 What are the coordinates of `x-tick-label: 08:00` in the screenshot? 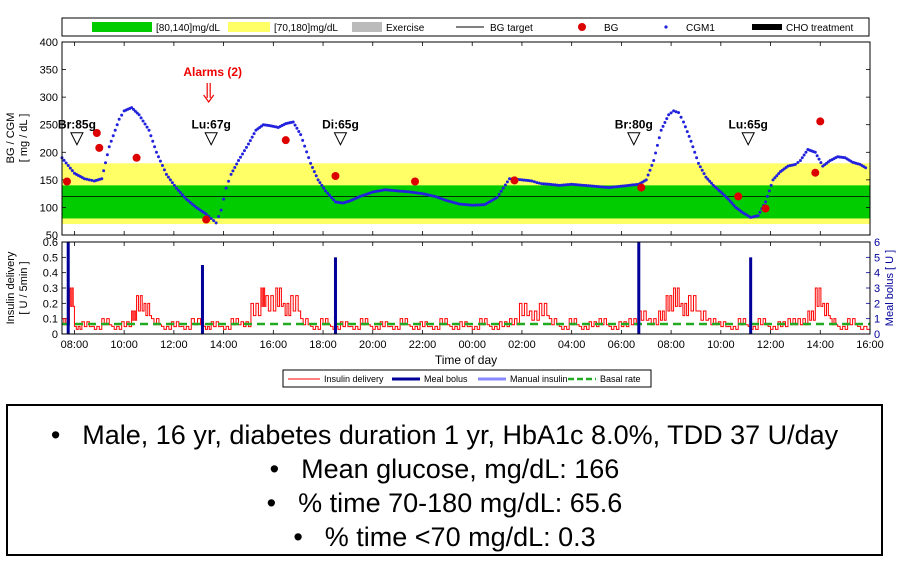 It's located at (75, 345).